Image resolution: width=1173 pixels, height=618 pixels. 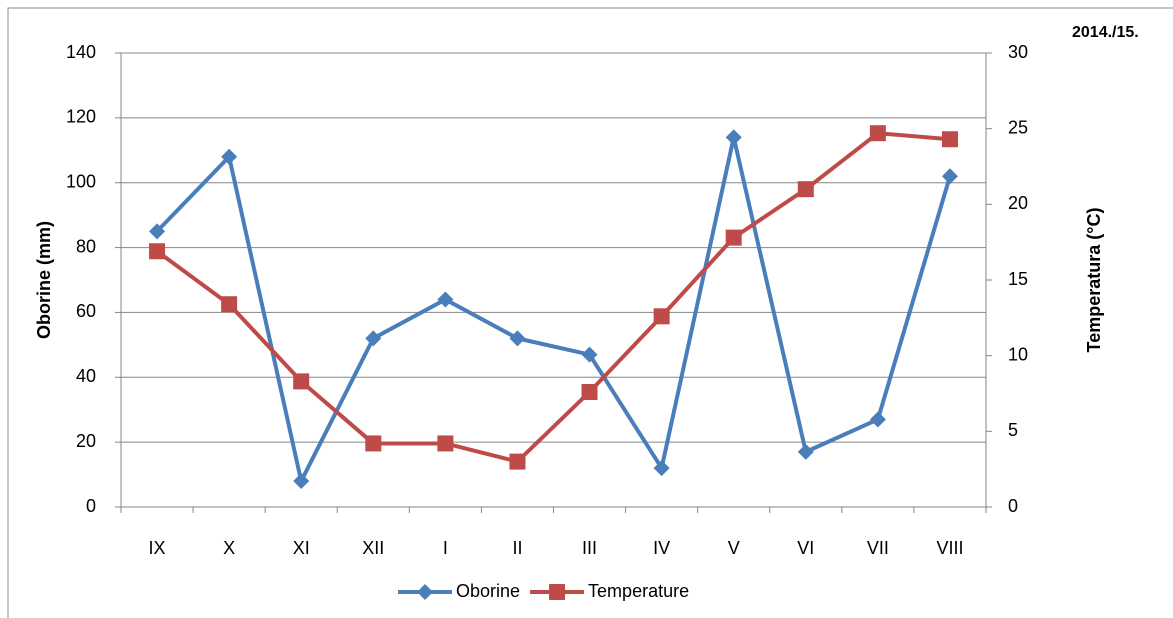 I want to click on y-tick-label: 40, so click(x=86, y=376).